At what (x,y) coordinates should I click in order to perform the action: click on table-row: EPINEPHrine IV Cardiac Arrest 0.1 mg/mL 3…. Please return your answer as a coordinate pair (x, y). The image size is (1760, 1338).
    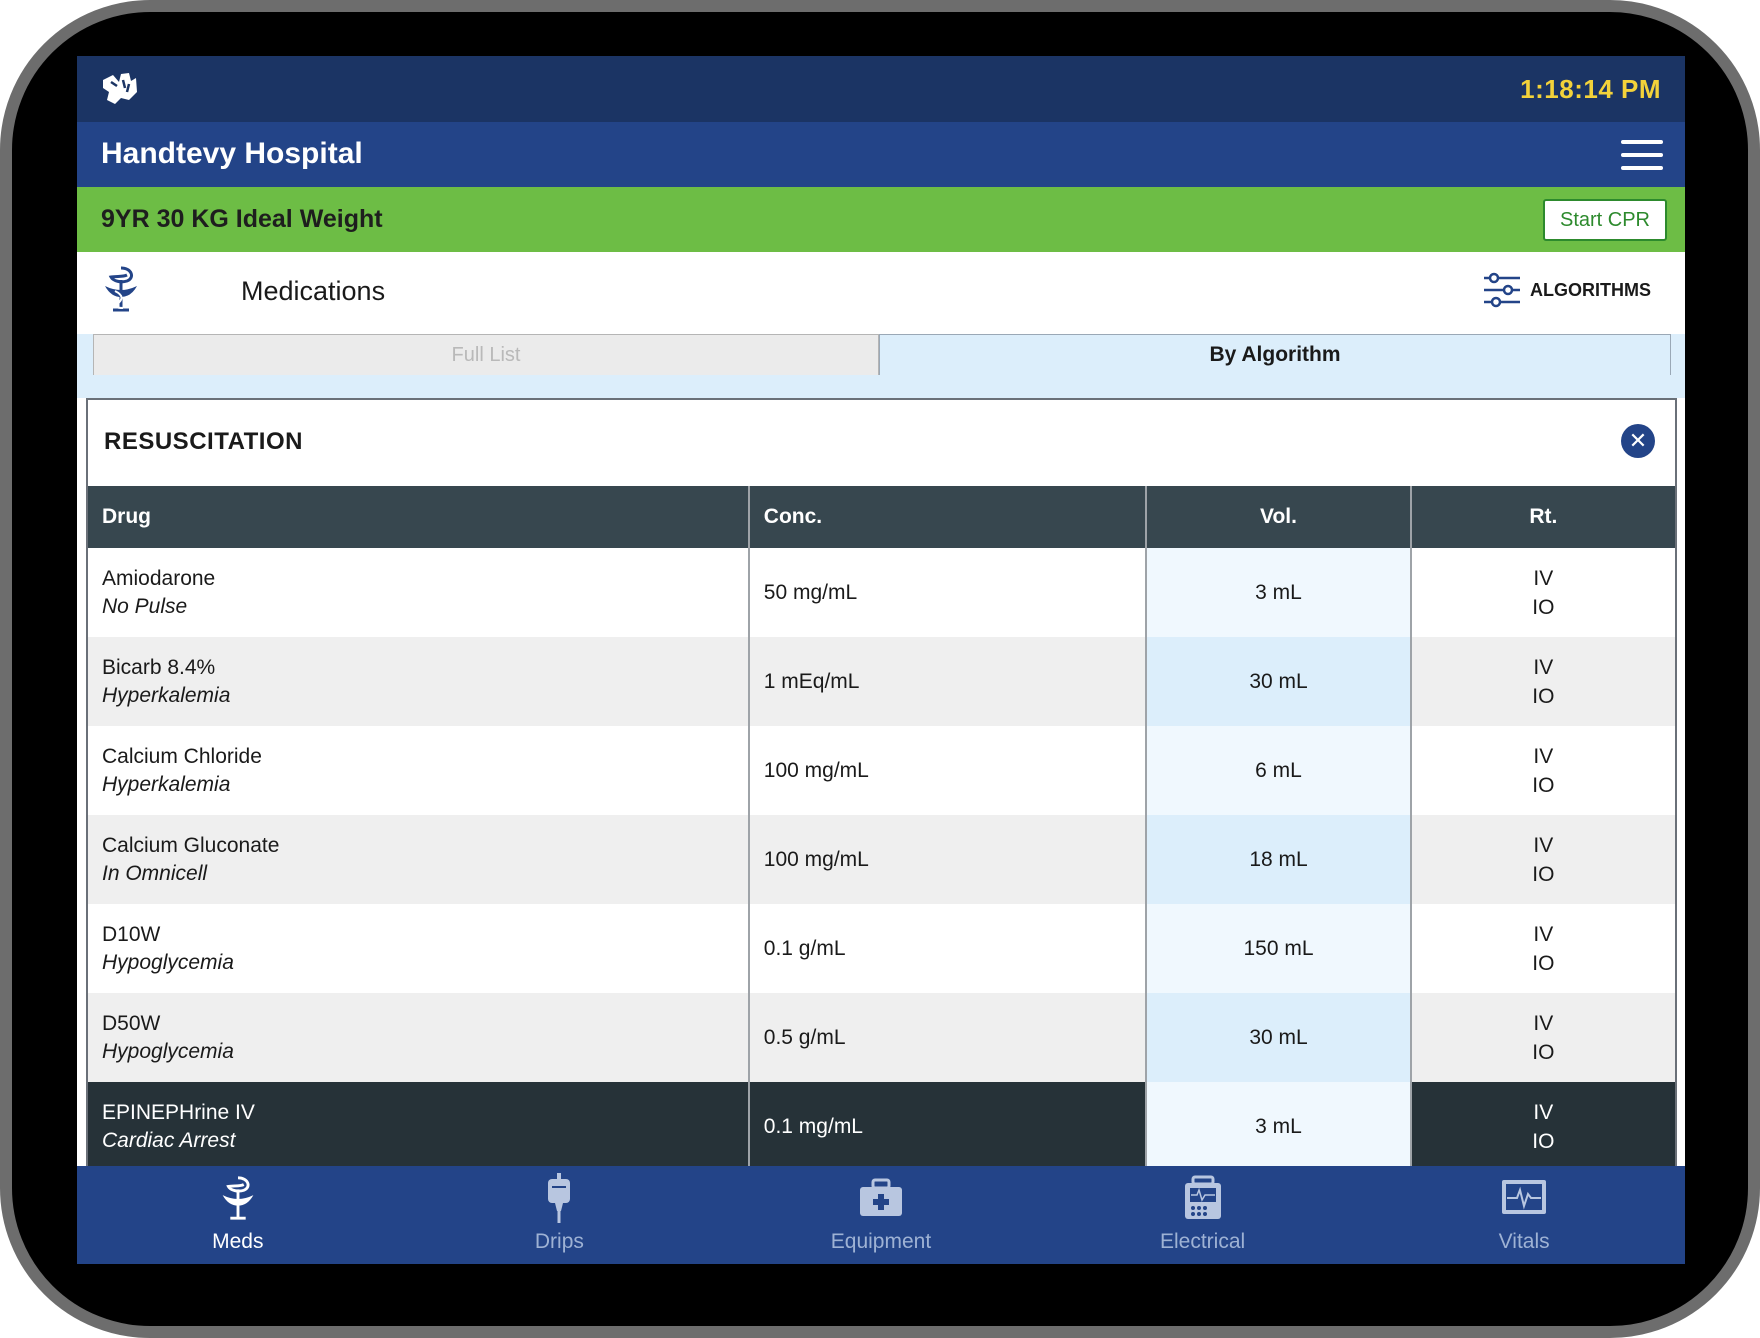
    Looking at the image, I should click on (881, 1126).